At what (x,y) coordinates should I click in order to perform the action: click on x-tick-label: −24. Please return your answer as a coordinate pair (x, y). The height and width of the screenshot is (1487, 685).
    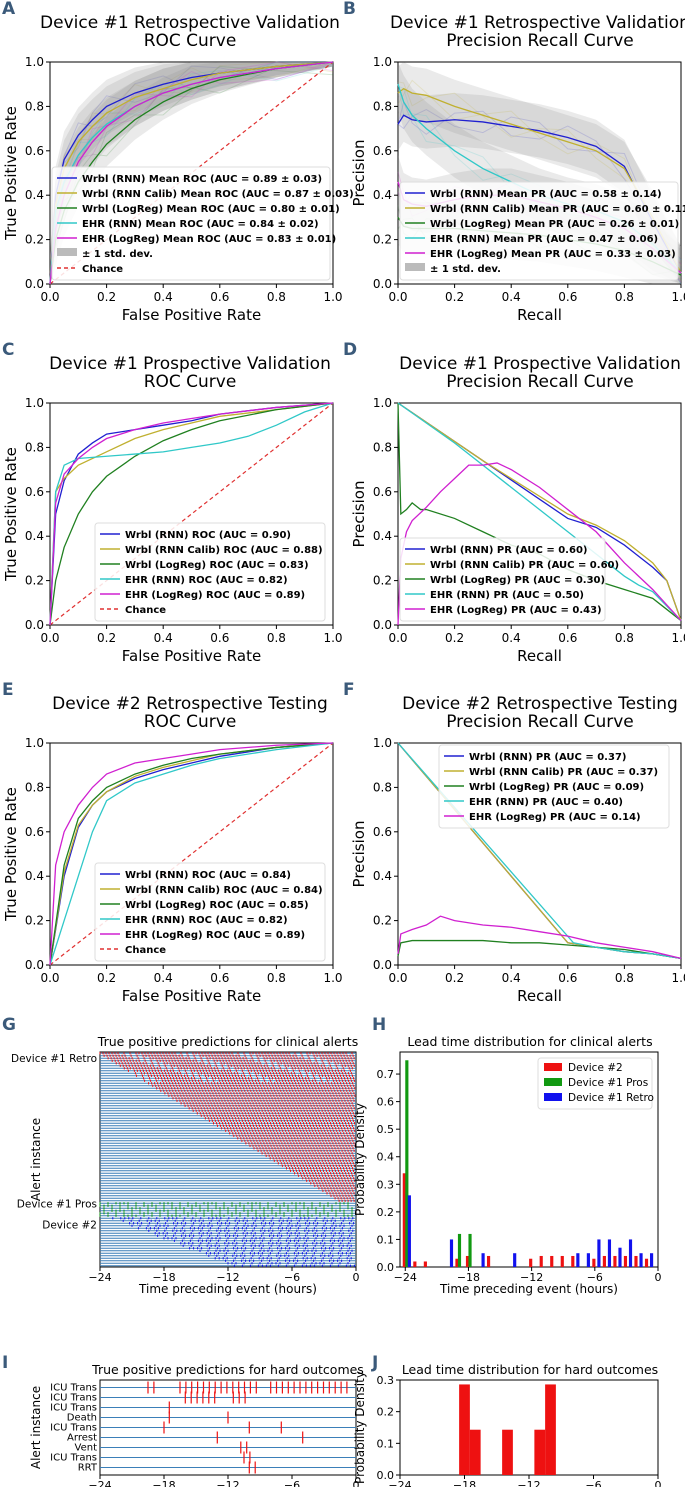
    Looking at the image, I should click on (99, 1277).